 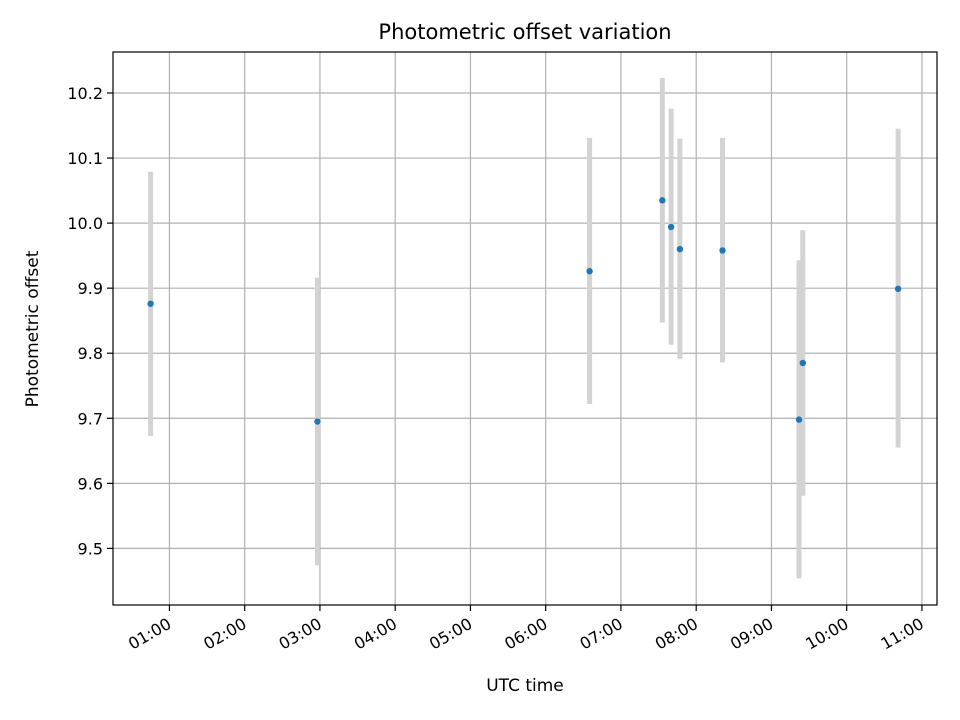 What do you see at coordinates (90, 353) in the screenshot?
I see `y-tick-label: 9.8` at bounding box center [90, 353].